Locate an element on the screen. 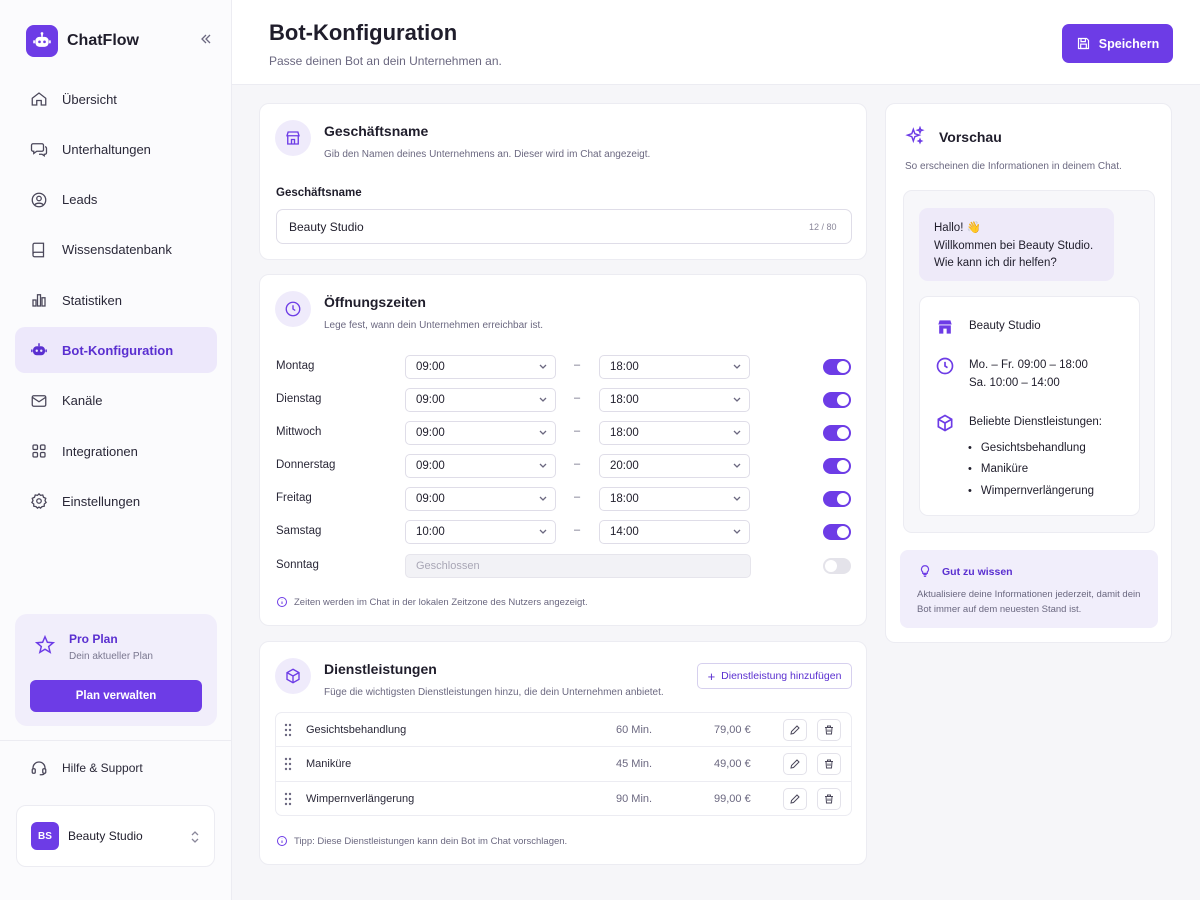  sidebar-item-label: Wissensdatenbank is located at coordinates (117, 250).